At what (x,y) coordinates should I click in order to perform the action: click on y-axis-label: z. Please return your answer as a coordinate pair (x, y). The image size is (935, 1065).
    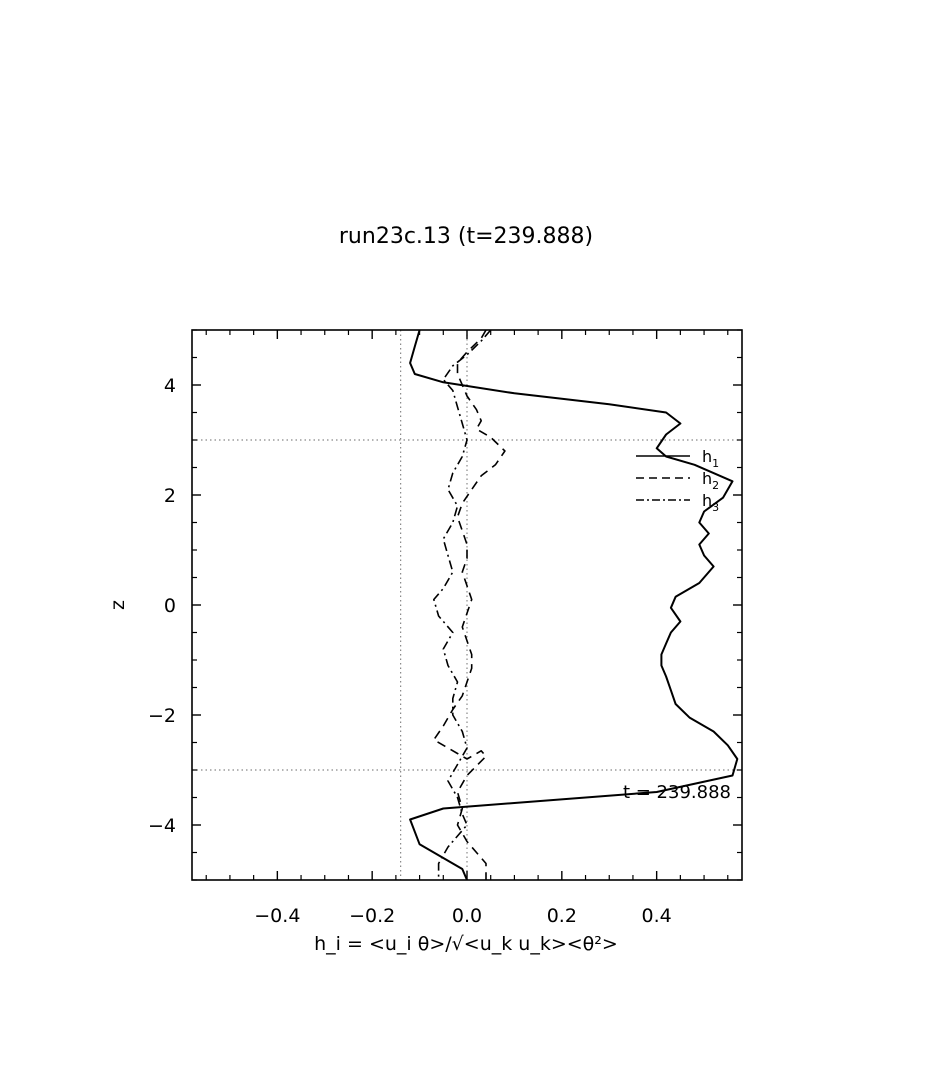
    Looking at the image, I should click on (118, 605).